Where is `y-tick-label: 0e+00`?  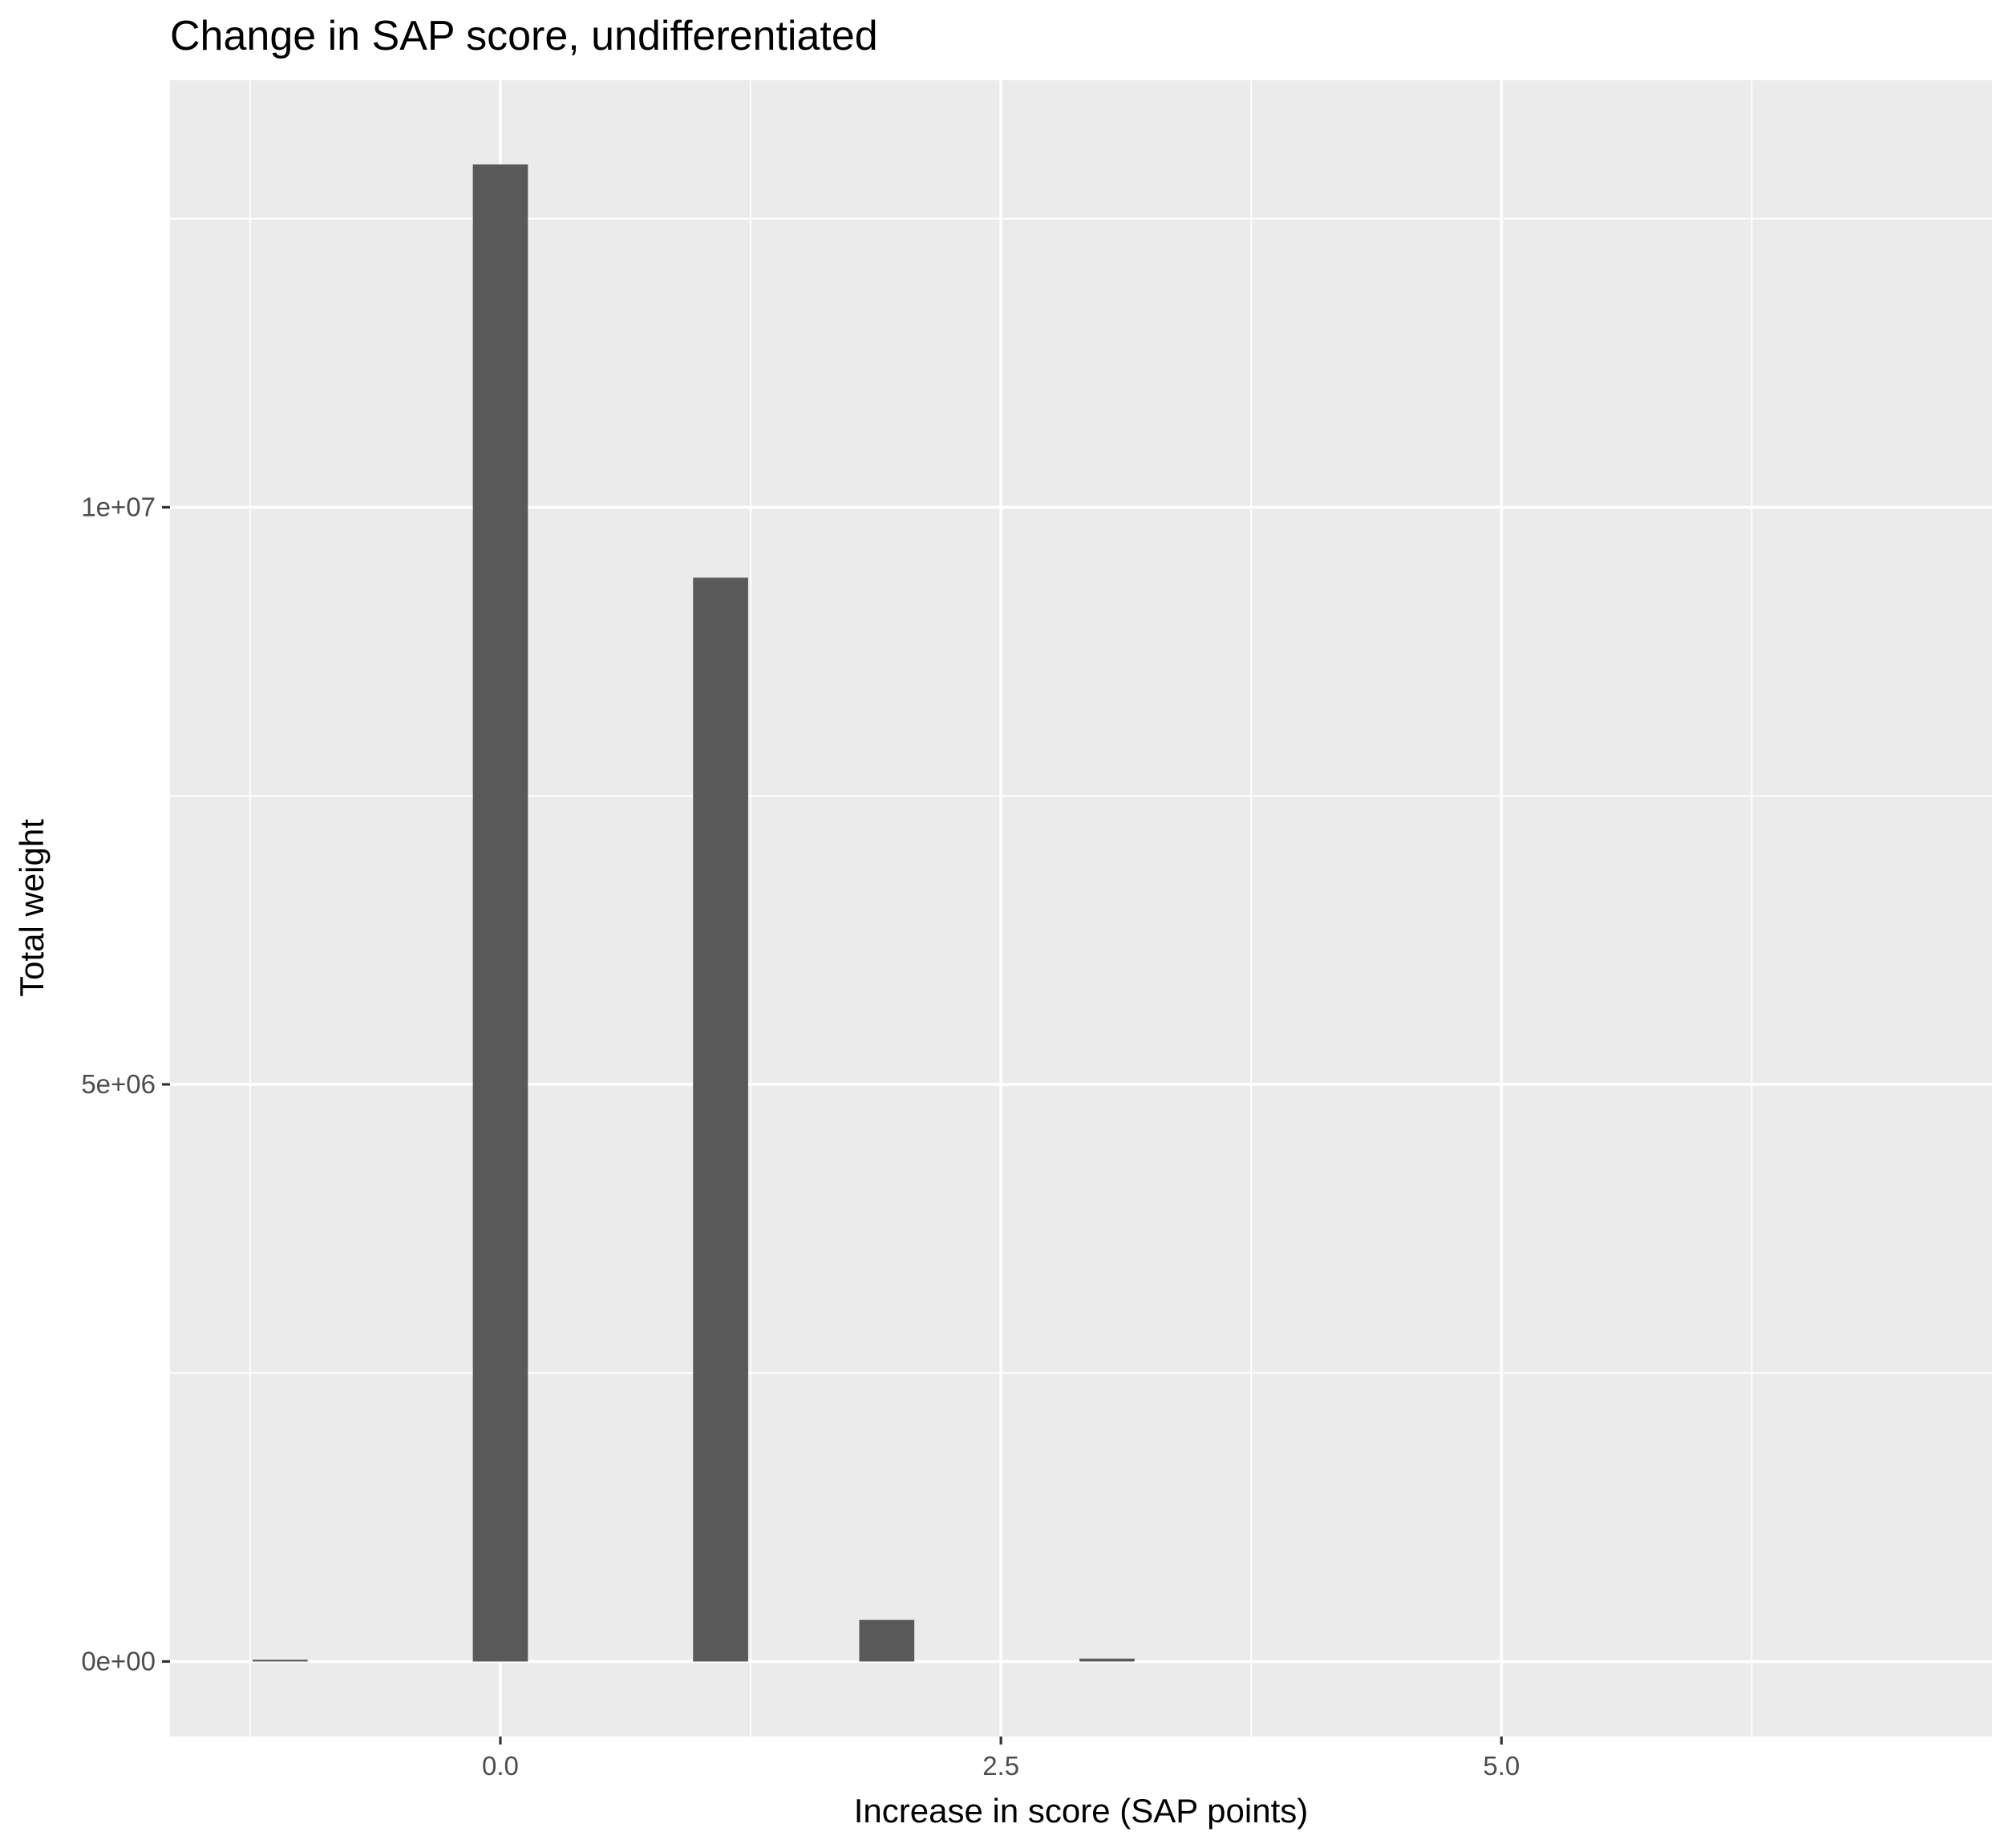 y-tick-label: 0e+00 is located at coordinates (118, 1661).